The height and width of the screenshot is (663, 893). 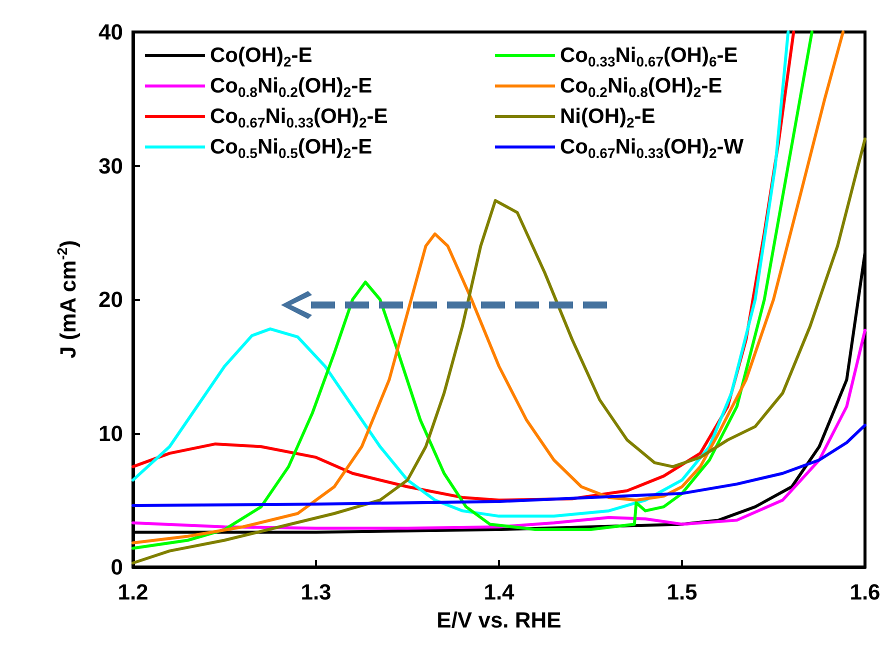 I want to click on y-tick-label: 0, so click(x=116, y=567).